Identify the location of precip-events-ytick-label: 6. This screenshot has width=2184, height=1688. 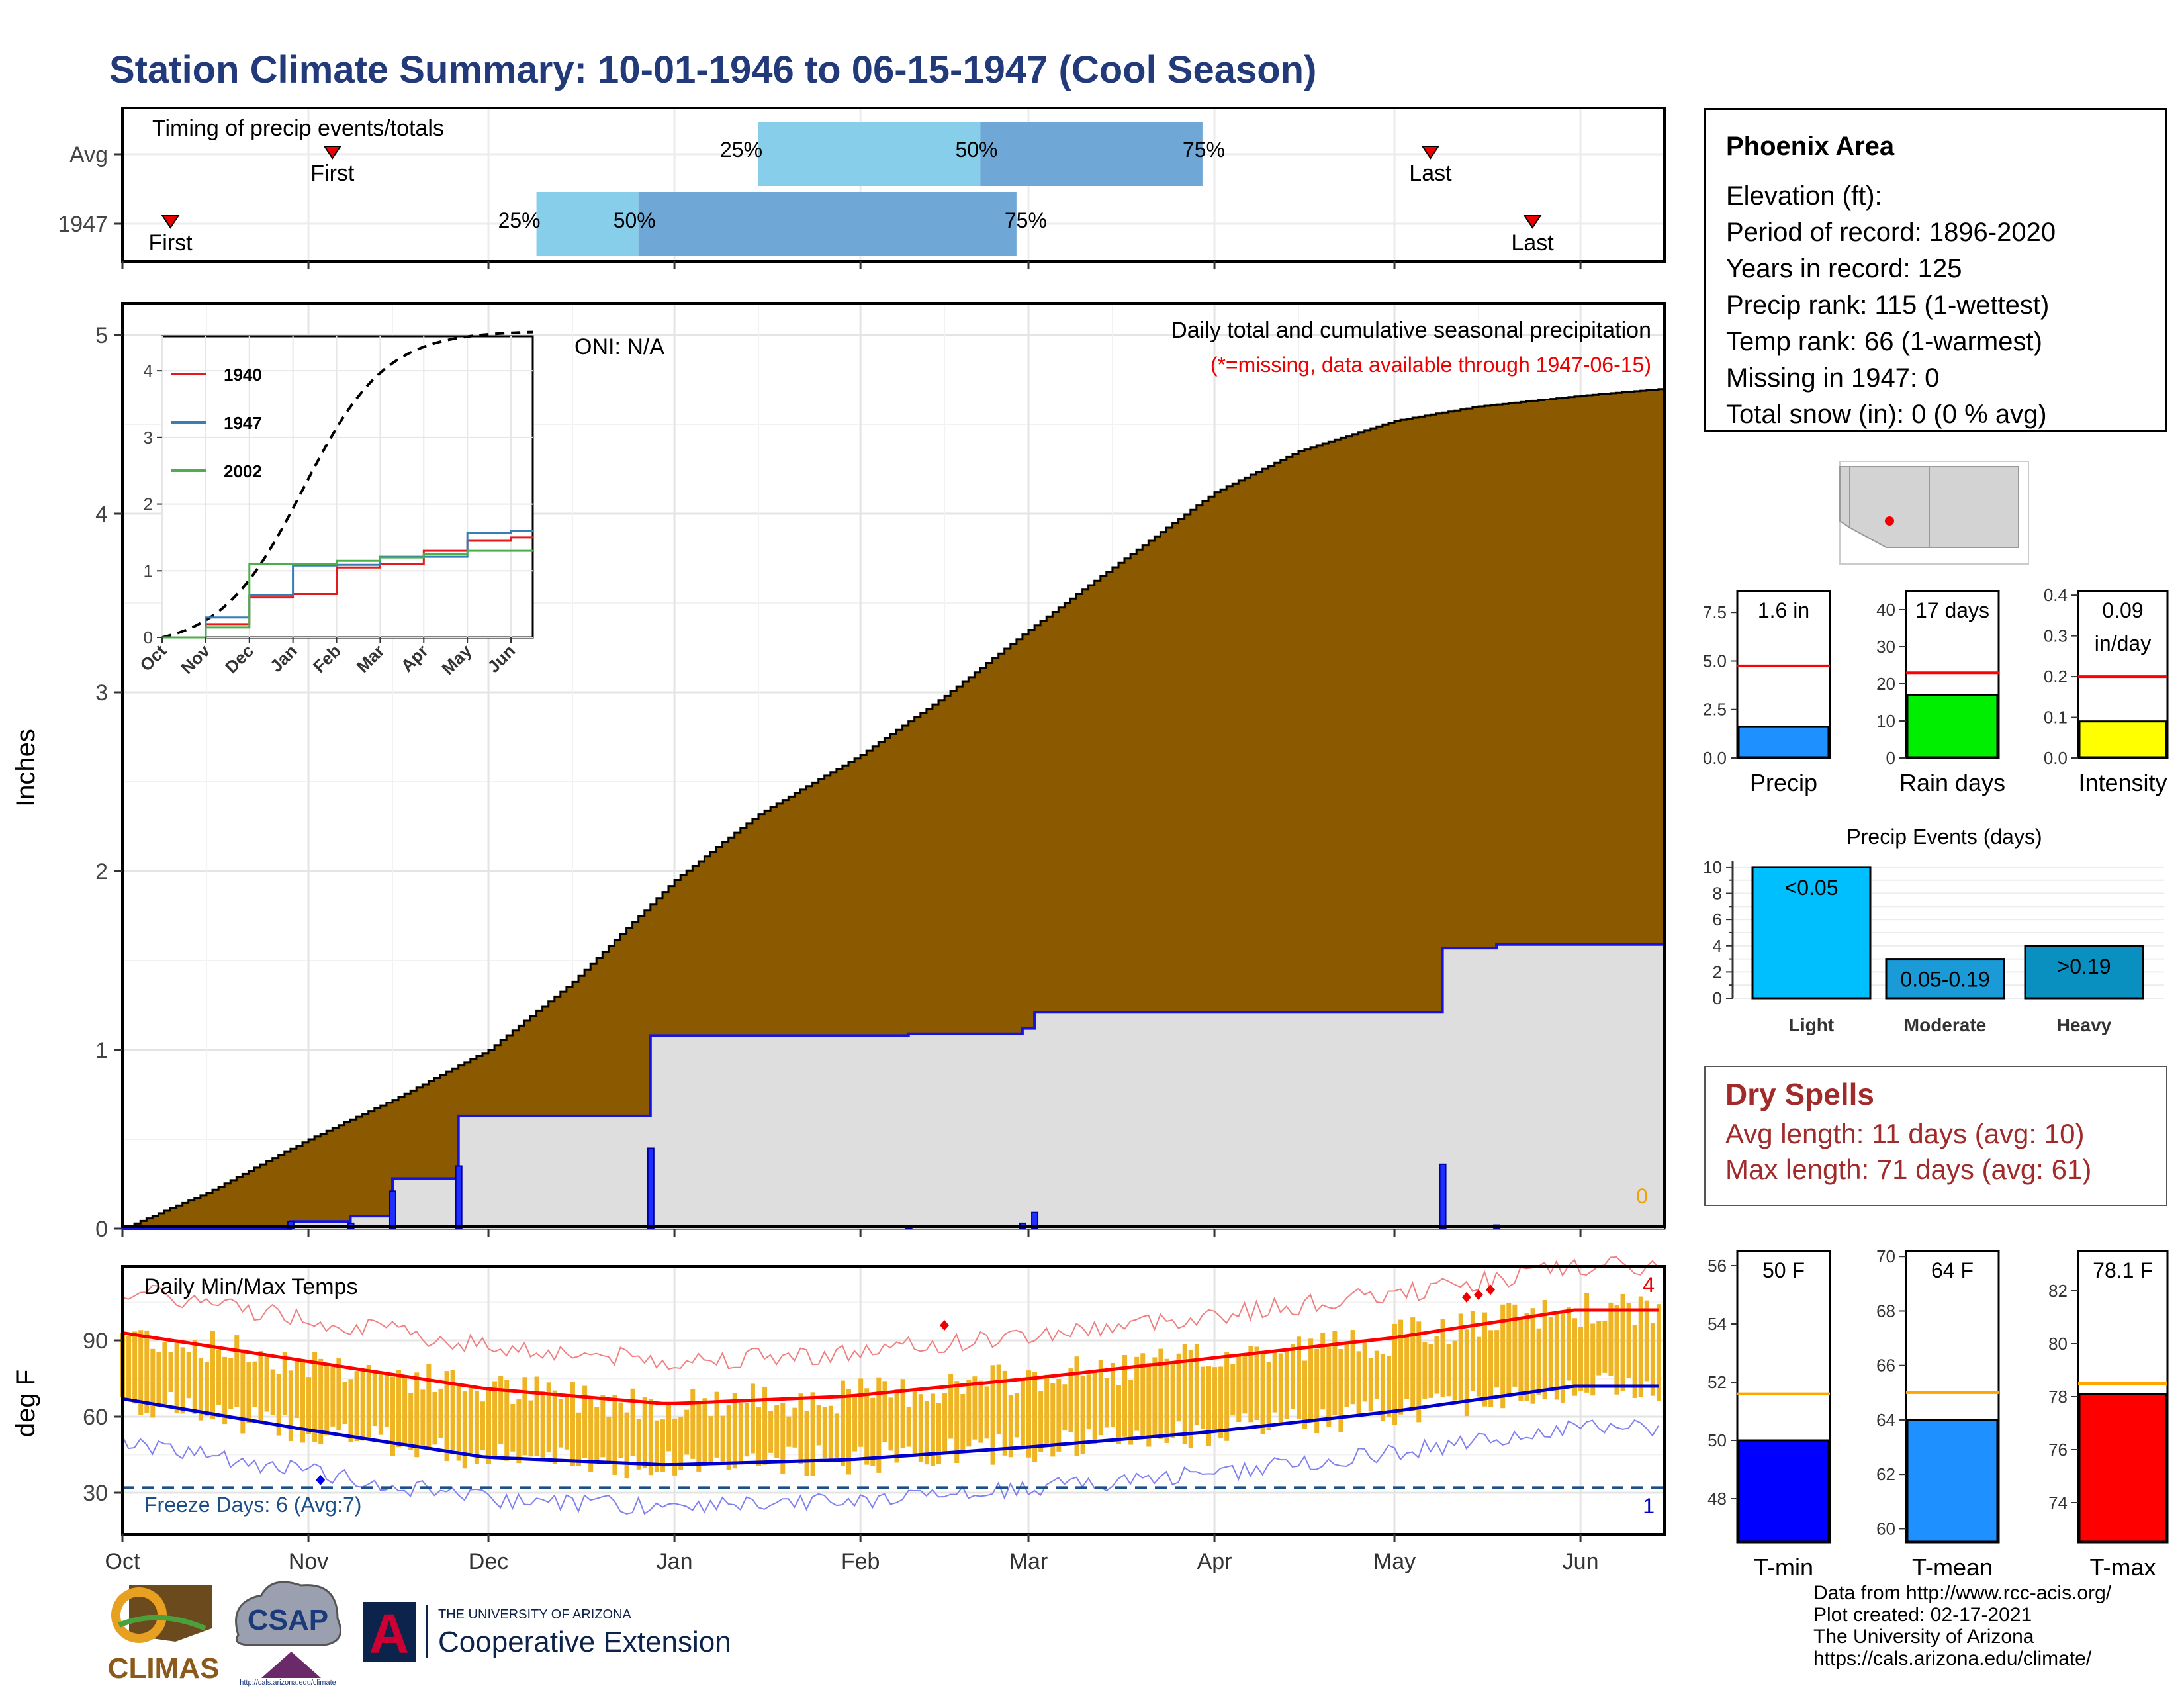
(1718, 919).